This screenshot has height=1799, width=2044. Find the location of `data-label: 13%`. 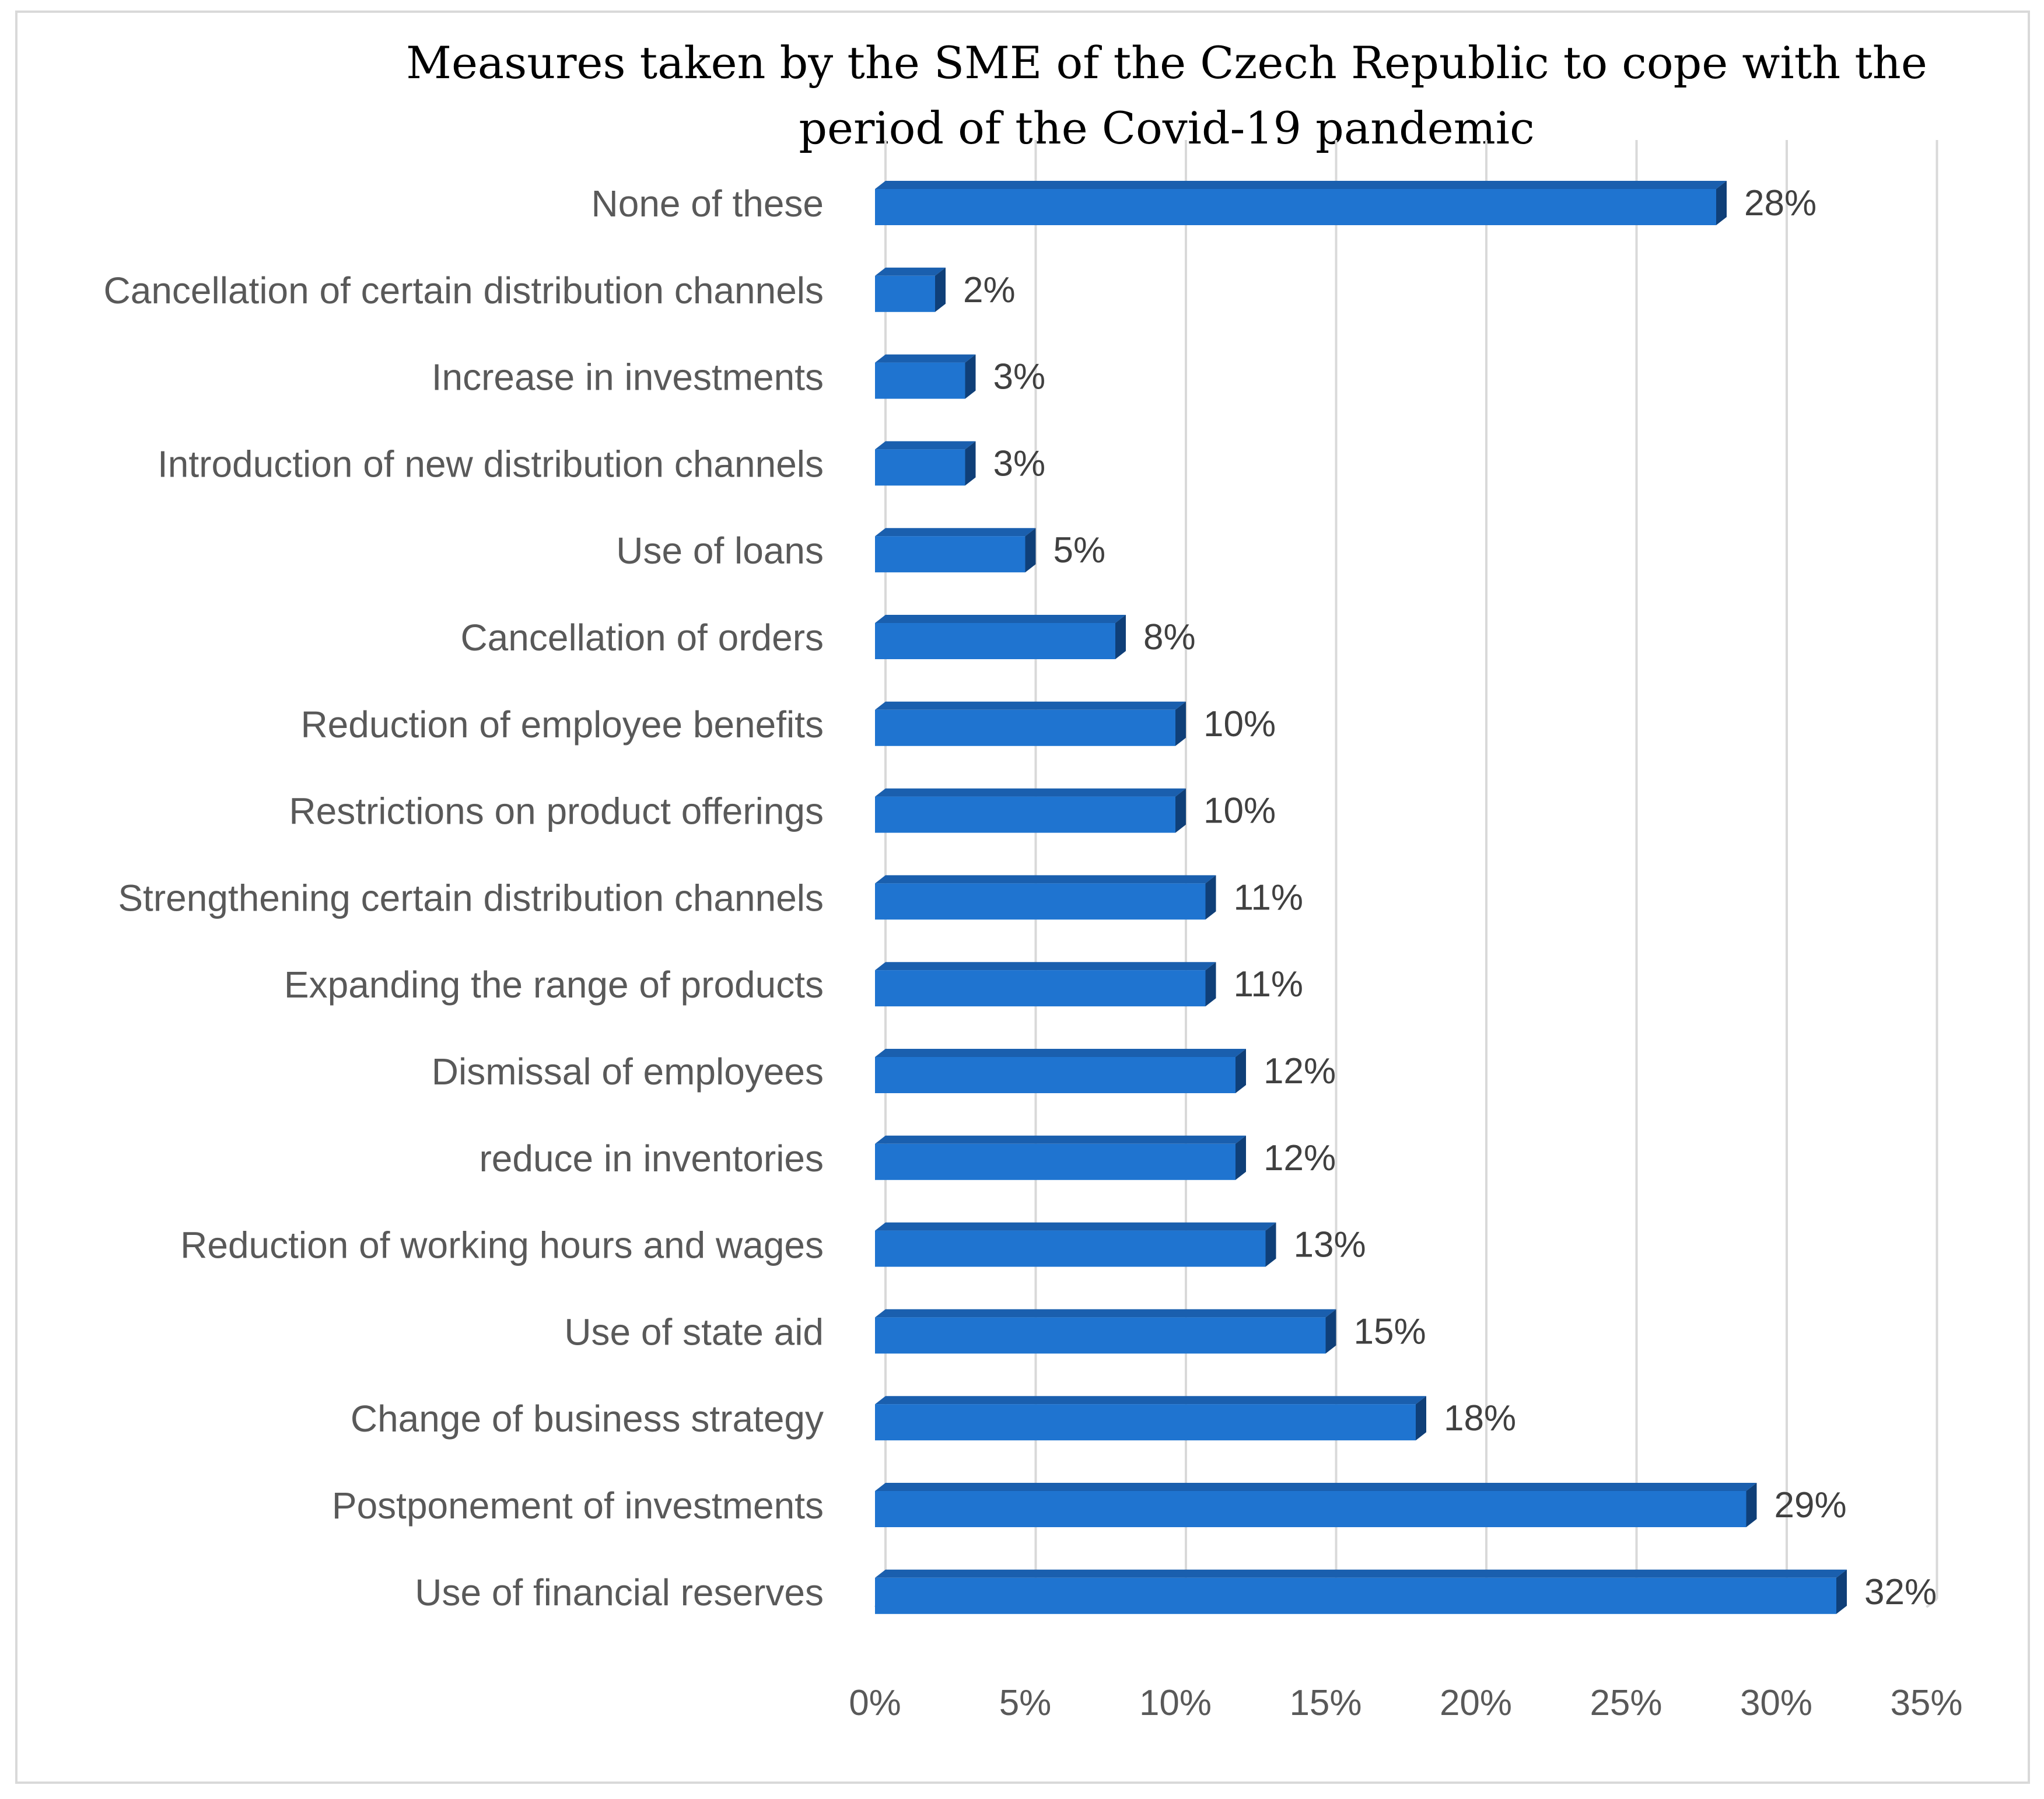

data-label: 13% is located at coordinates (1330, 1245).